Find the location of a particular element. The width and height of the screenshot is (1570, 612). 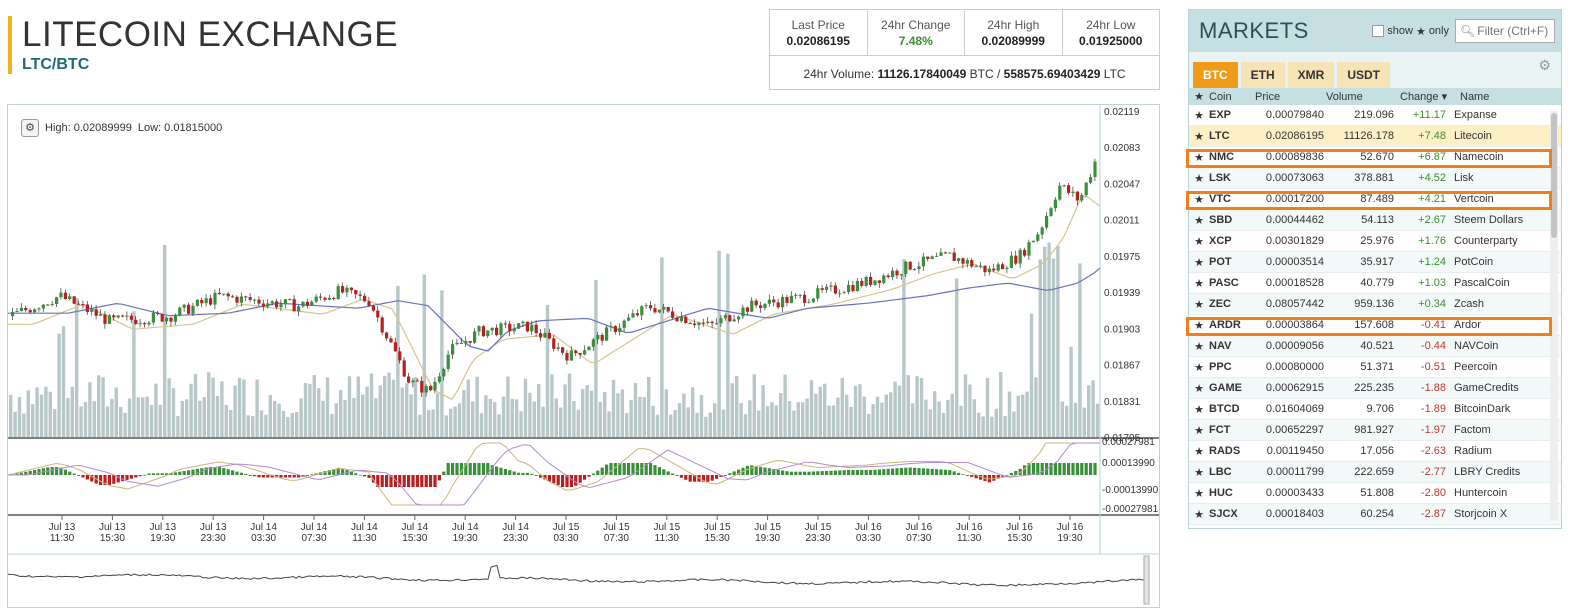

markets-scrollbar is located at coordinates (1554, 316).